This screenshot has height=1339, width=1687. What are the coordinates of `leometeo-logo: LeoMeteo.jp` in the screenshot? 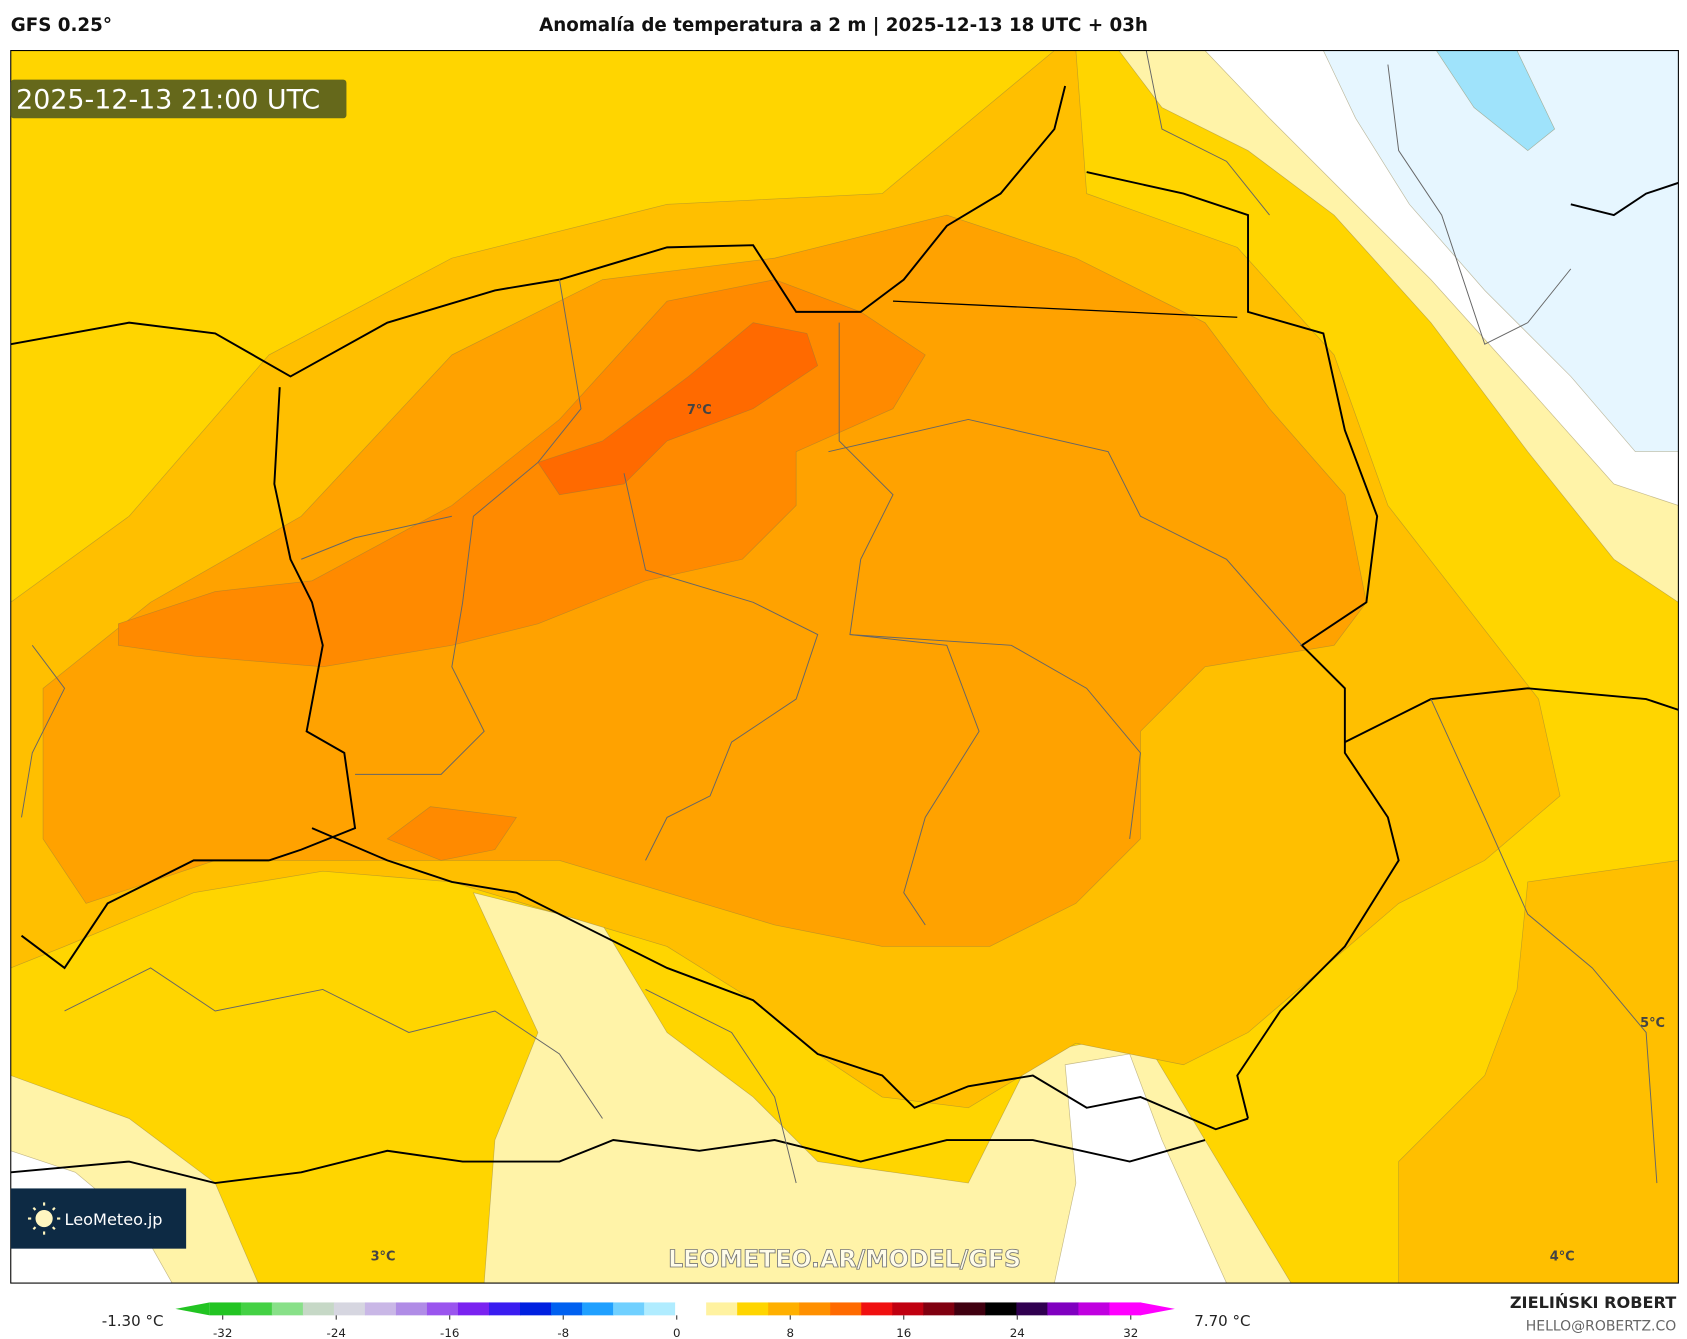 It's located at (98, 1218).